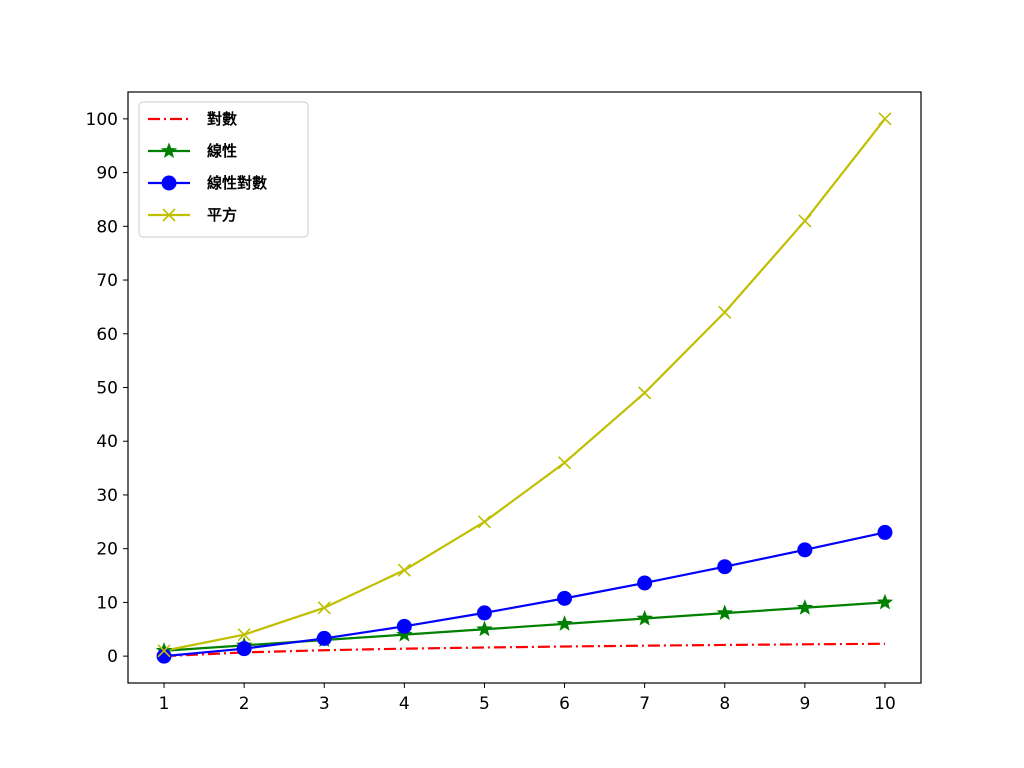  I want to click on x-tick-label: 2, so click(244, 704).